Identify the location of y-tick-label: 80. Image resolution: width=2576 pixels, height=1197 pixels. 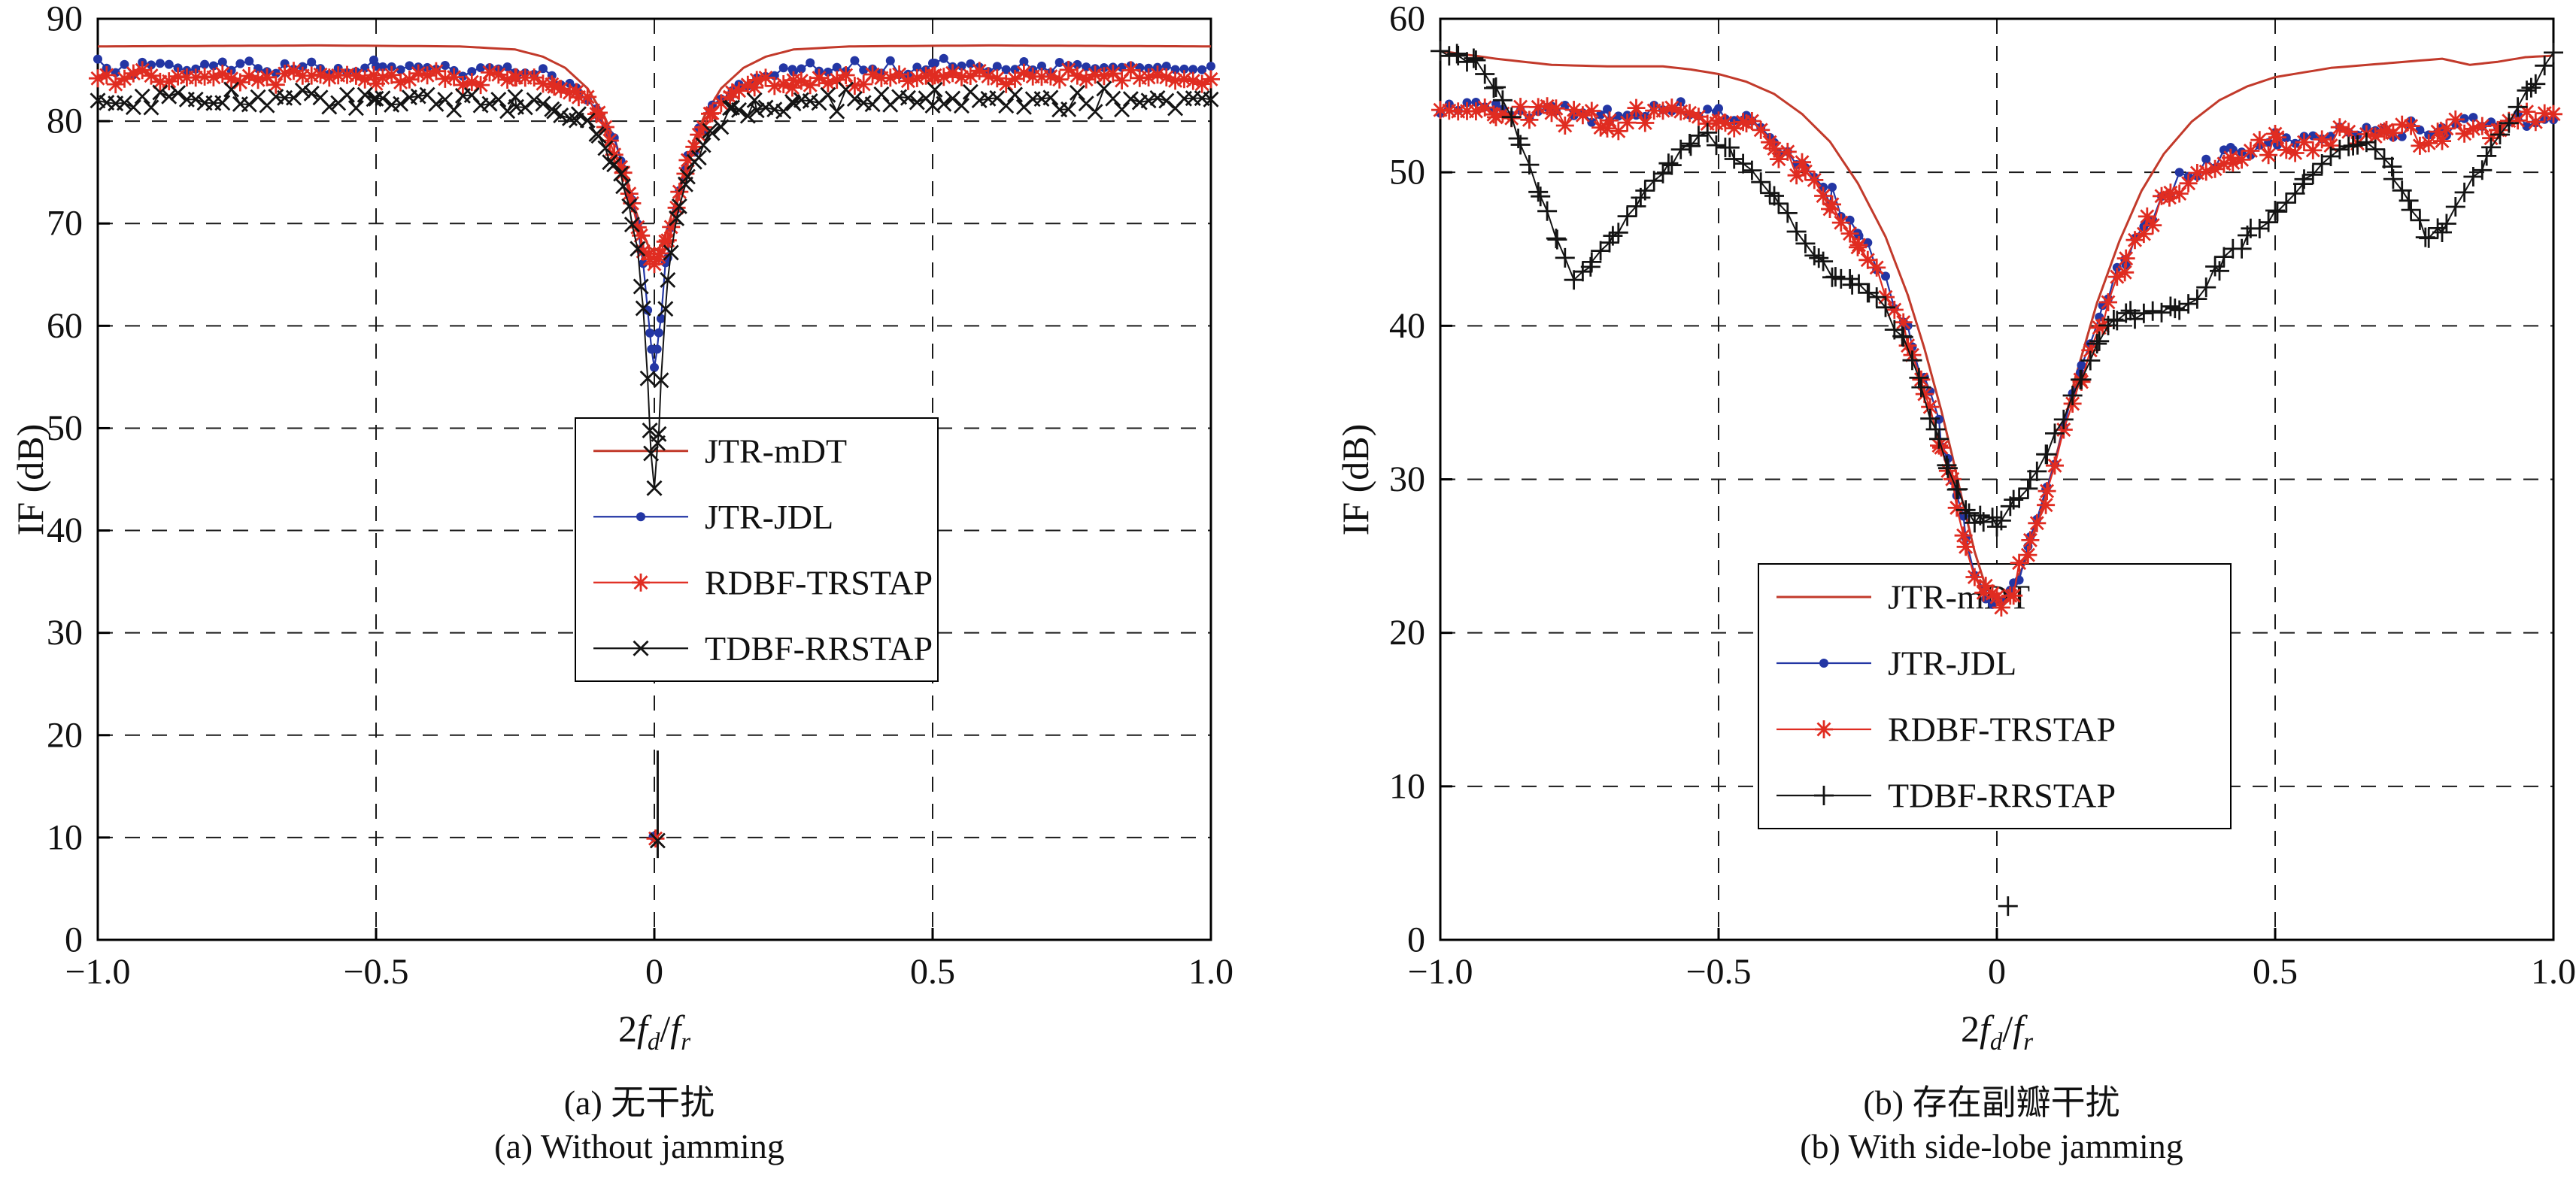
(65, 121).